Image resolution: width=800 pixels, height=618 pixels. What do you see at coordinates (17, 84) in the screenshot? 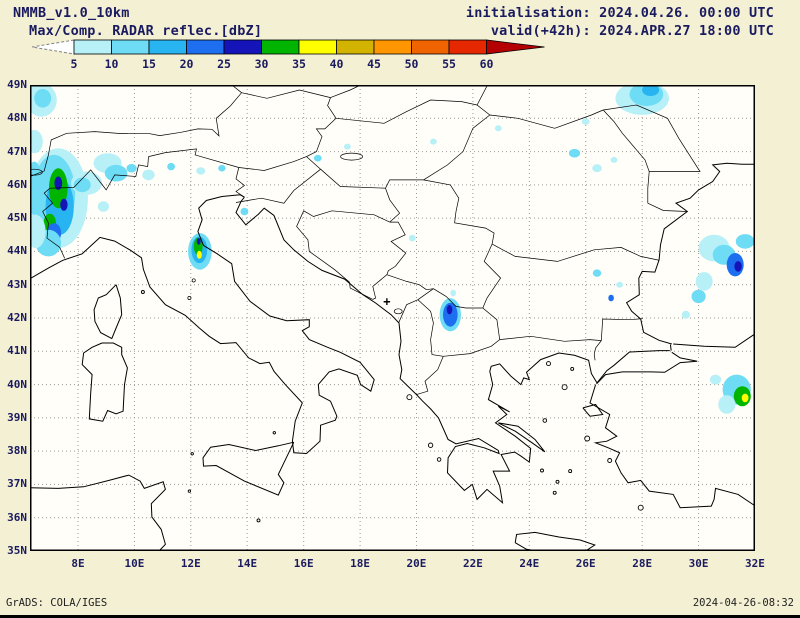
I see `lat-axis-label: 49N` at bounding box center [17, 84].